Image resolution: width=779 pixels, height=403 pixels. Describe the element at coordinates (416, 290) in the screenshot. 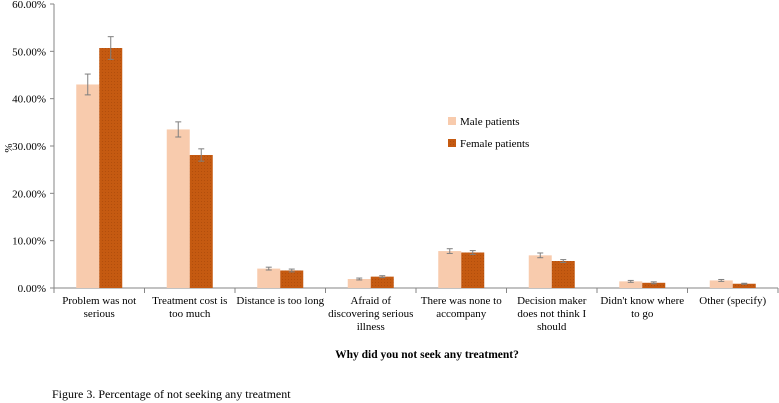

I see `x-axis` at that location.